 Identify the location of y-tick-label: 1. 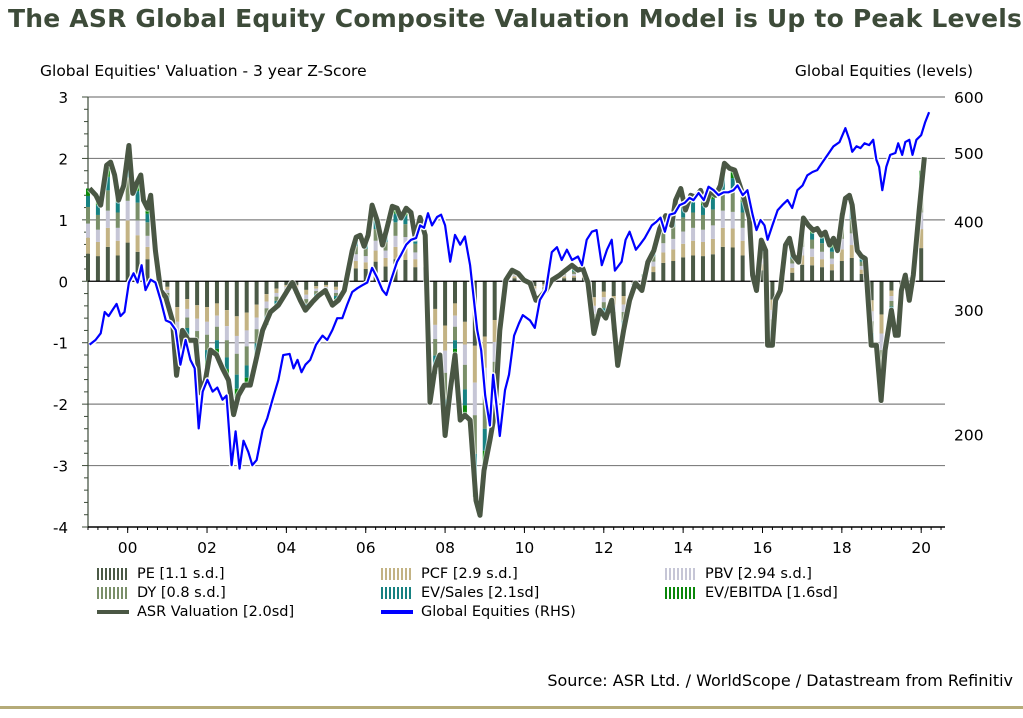
(63, 221).